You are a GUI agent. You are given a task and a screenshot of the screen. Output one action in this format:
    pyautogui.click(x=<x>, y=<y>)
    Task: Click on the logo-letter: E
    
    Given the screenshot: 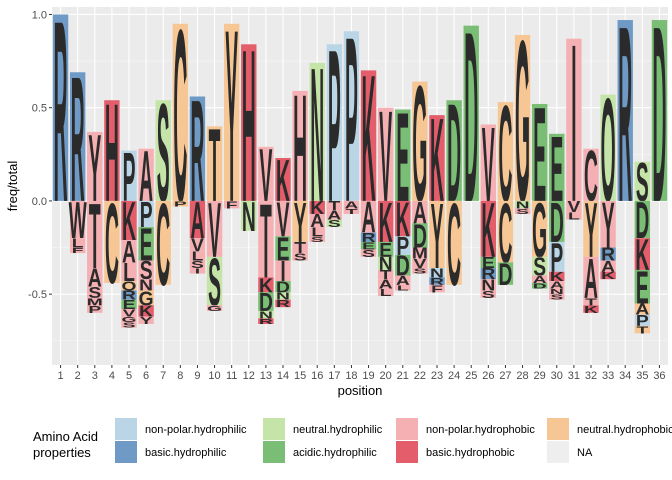 What is the action you would take?
    pyautogui.click(x=402, y=158)
    